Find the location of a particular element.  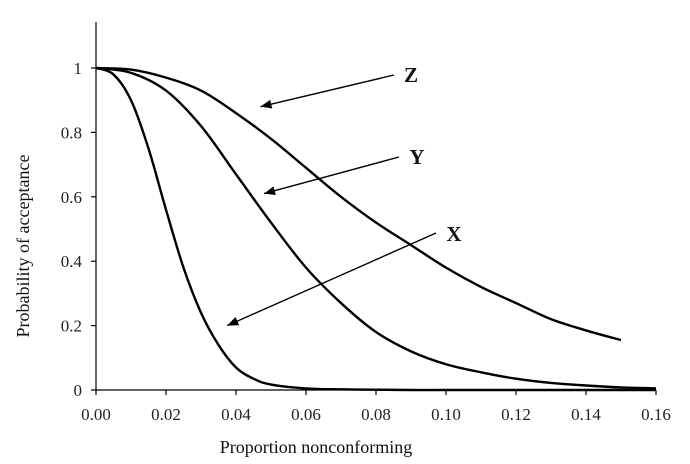

arrow-x is located at coordinates (331, 279).